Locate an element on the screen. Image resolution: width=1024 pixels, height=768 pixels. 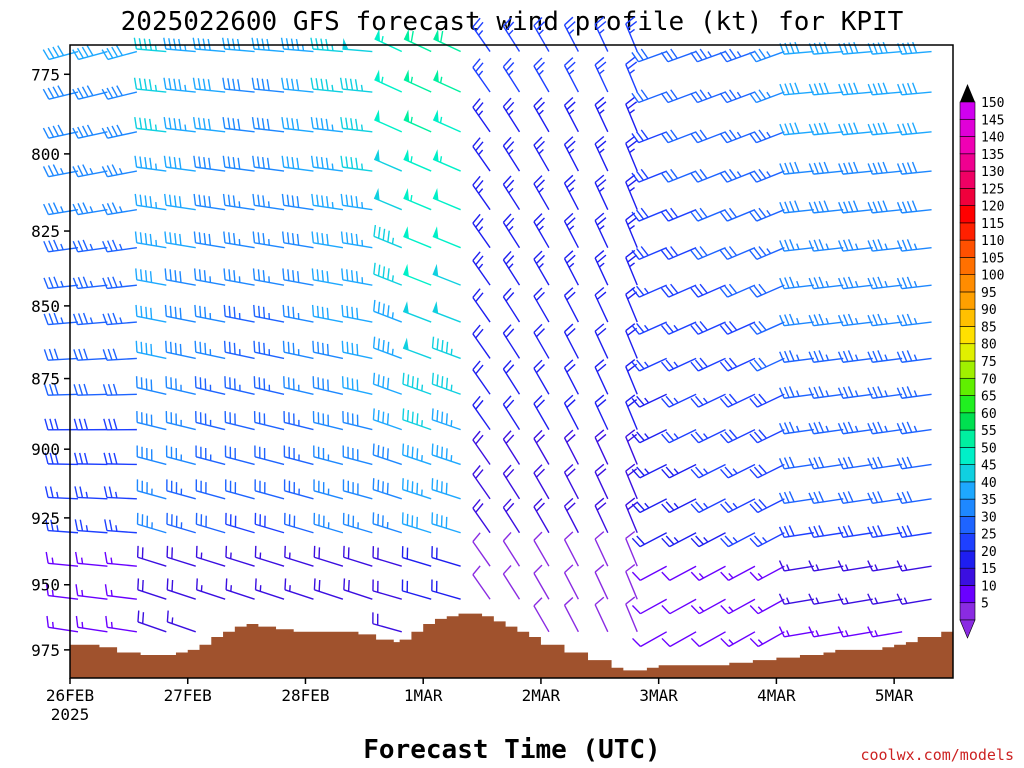
y-tick-label: 850 is located at coordinates (45, 306).